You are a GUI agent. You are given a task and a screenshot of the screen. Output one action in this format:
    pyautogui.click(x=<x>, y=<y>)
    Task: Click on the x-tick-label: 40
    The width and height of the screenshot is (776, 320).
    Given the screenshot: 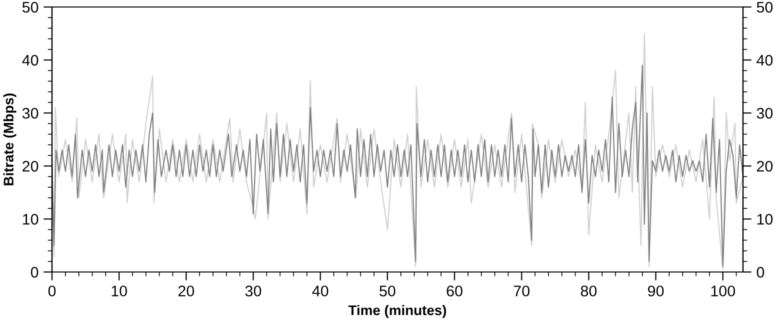 What is the action you would take?
    pyautogui.click(x=320, y=291)
    